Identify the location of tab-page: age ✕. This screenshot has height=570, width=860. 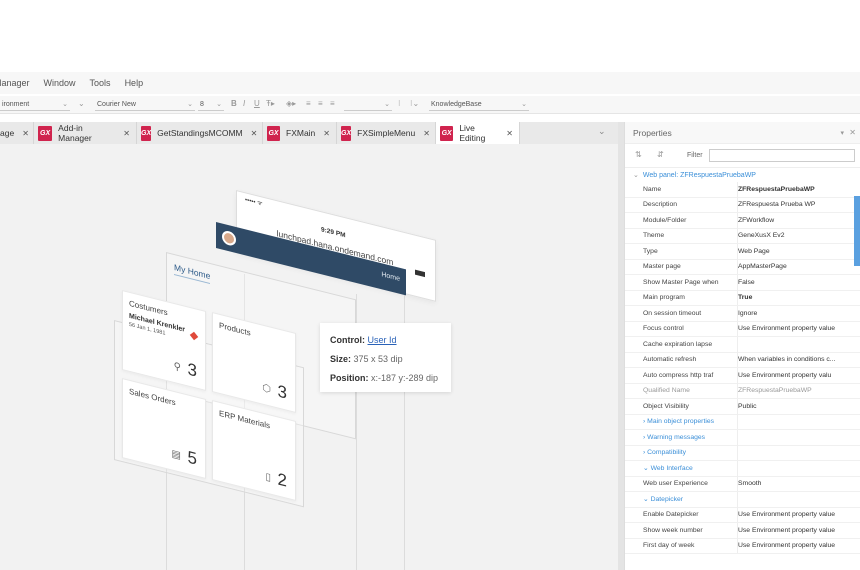
(17, 133).